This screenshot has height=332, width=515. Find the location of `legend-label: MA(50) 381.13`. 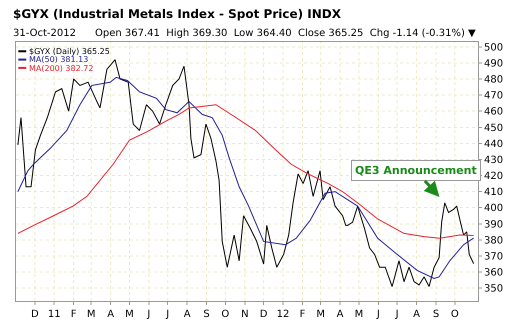

legend-label: MA(50) 381.13 is located at coordinates (58, 59).